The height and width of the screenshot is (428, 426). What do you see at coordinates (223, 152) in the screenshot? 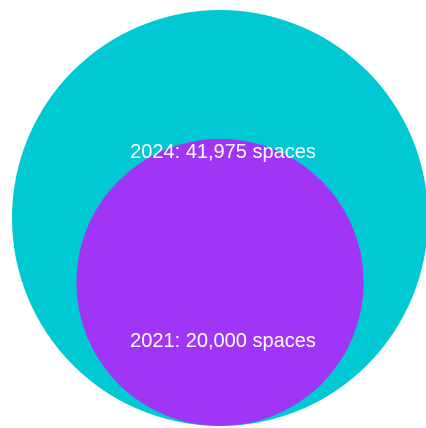
I see `bubble-label-2024: 2024: 41,975 spaces` at bounding box center [223, 152].